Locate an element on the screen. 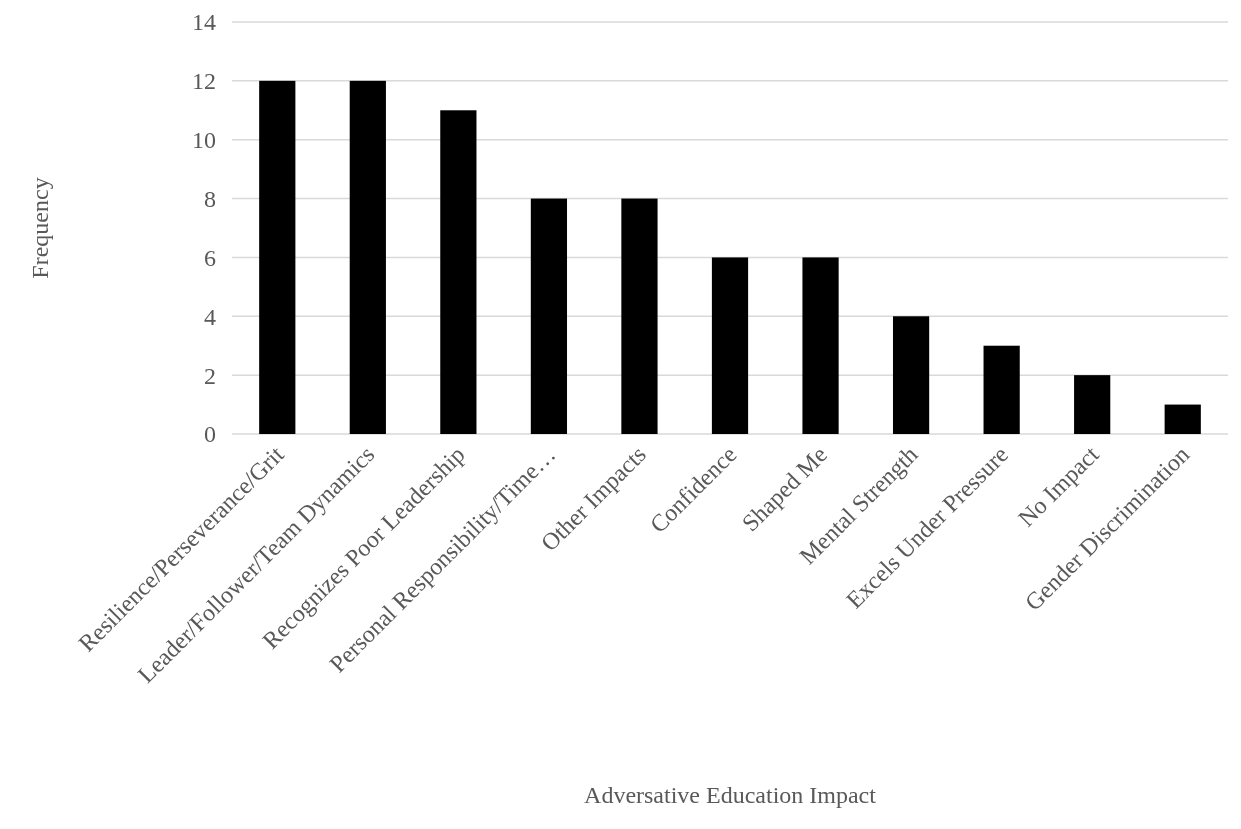 The image size is (1241, 829). y-tick-label: 2 is located at coordinates (210, 375).